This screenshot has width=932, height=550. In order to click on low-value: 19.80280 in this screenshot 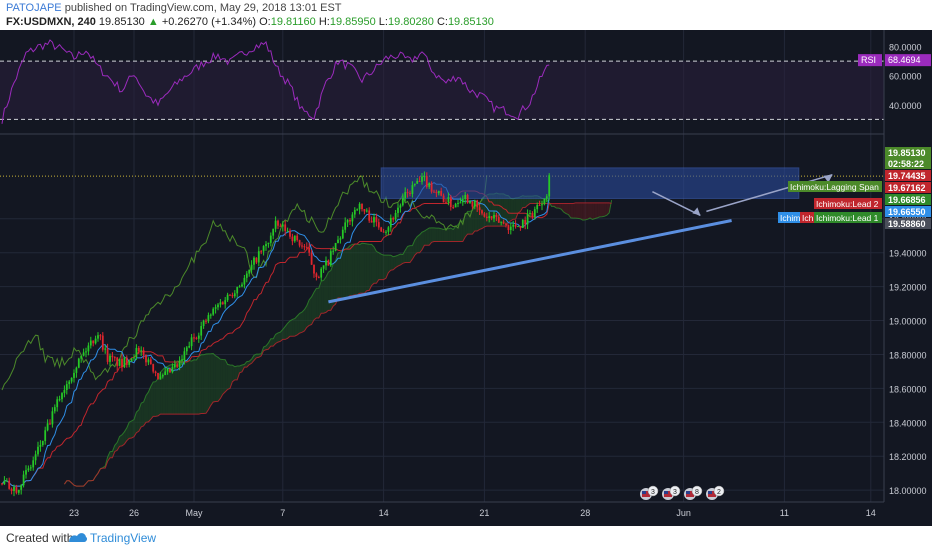, I will do `click(410, 22)`.